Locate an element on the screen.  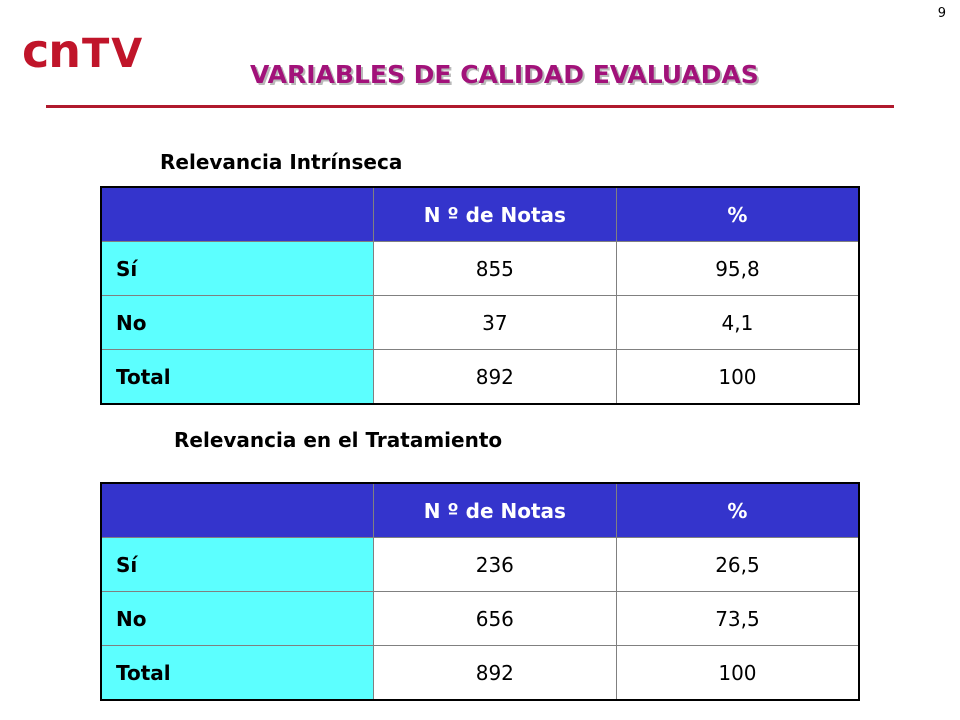
cell-percent: 4,1 is located at coordinates (737, 322).